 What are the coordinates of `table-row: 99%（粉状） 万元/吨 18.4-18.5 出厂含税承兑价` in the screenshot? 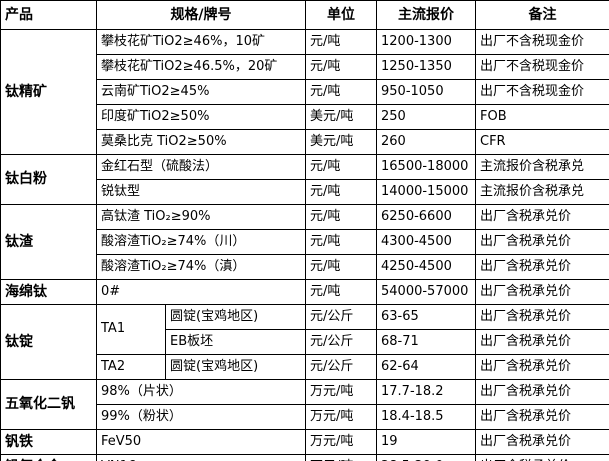 It's located at (305, 417).